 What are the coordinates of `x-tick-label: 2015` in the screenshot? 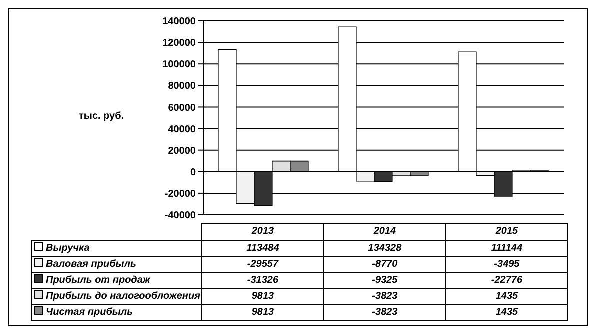 It's located at (507, 232).